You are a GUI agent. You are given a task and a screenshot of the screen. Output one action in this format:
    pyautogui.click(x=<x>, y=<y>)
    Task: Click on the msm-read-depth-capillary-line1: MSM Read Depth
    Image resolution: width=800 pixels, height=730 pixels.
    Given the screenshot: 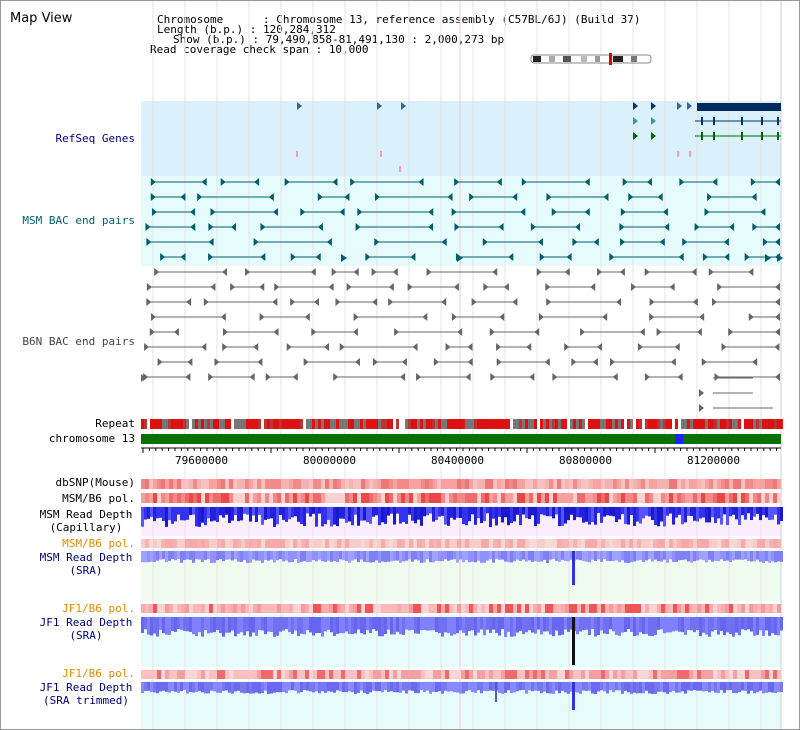 What is the action you would take?
    pyautogui.click(x=86, y=514)
    